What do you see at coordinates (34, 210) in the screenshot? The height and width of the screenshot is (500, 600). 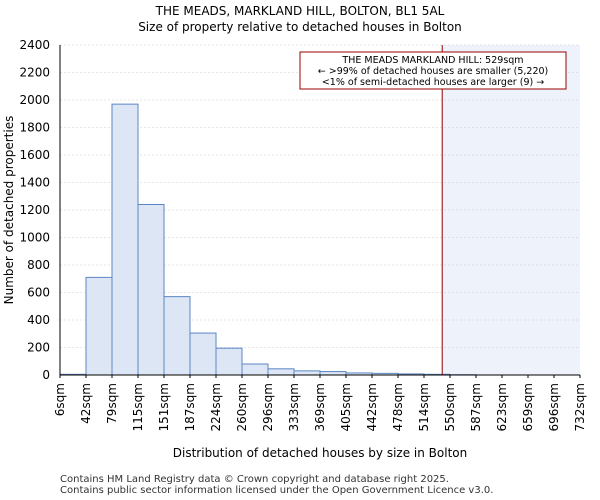 I see `y-tick-label: 1200` at bounding box center [34, 210].